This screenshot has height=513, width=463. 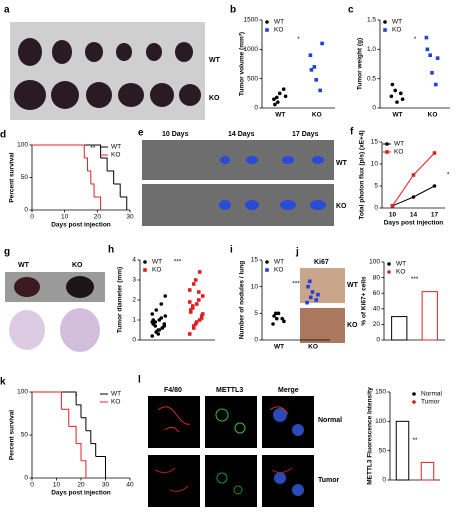 I want to click on panel-letter: d, so click(x=3, y=135).